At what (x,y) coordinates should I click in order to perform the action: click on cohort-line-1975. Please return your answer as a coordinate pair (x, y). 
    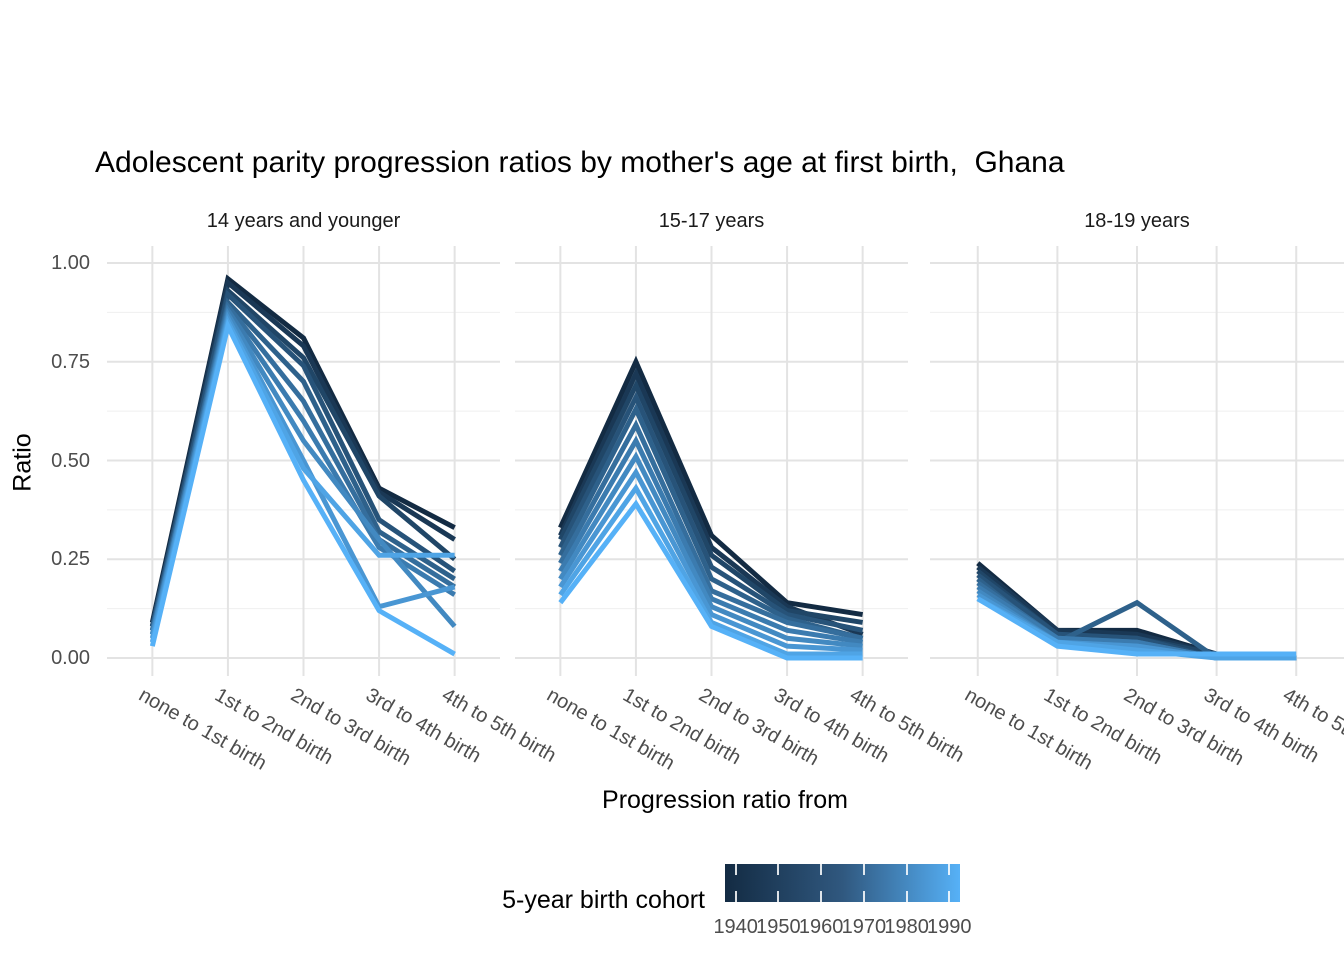
    Looking at the image, I should click on (710, 550).